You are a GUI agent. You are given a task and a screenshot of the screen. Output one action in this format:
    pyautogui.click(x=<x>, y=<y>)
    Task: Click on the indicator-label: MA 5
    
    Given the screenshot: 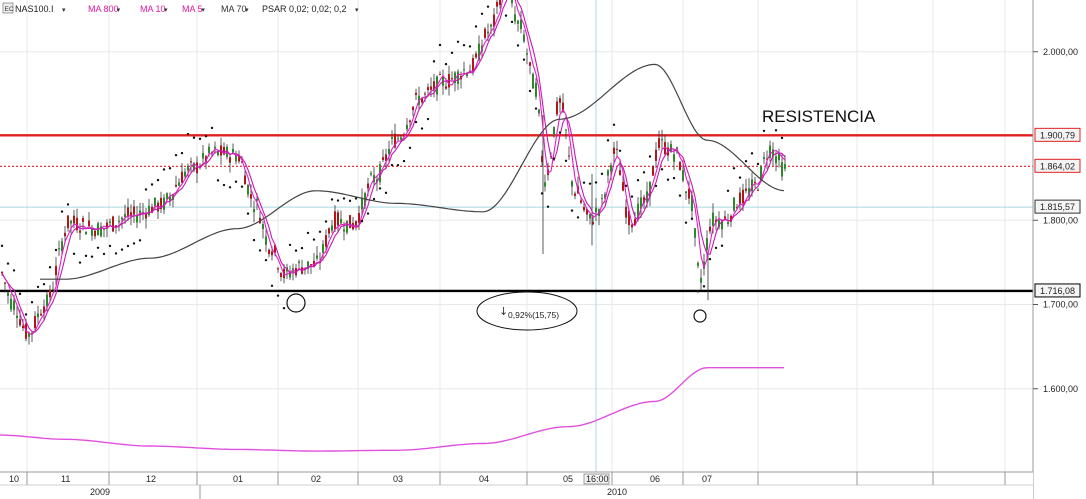 What is the action you would take?
    pyautogui.click(x=192, y=9)
    